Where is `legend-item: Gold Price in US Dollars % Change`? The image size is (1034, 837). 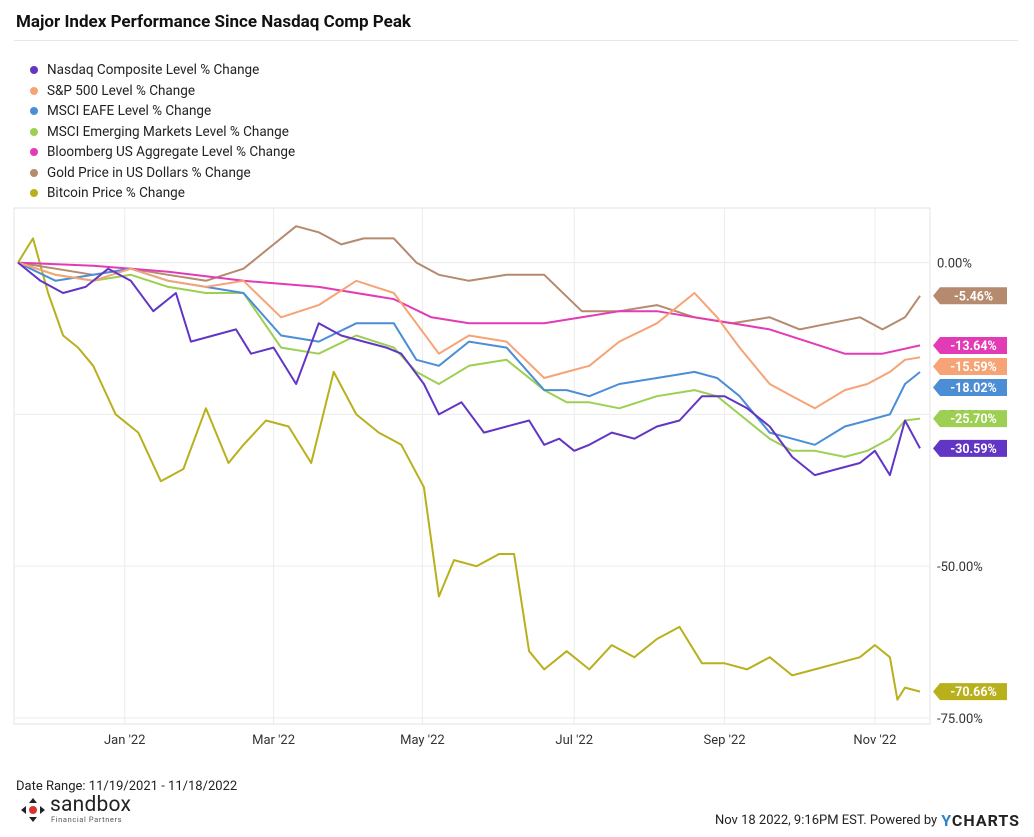 legend-item: Gold Price in US Dollars % Change is located at coordinates (162, 173).